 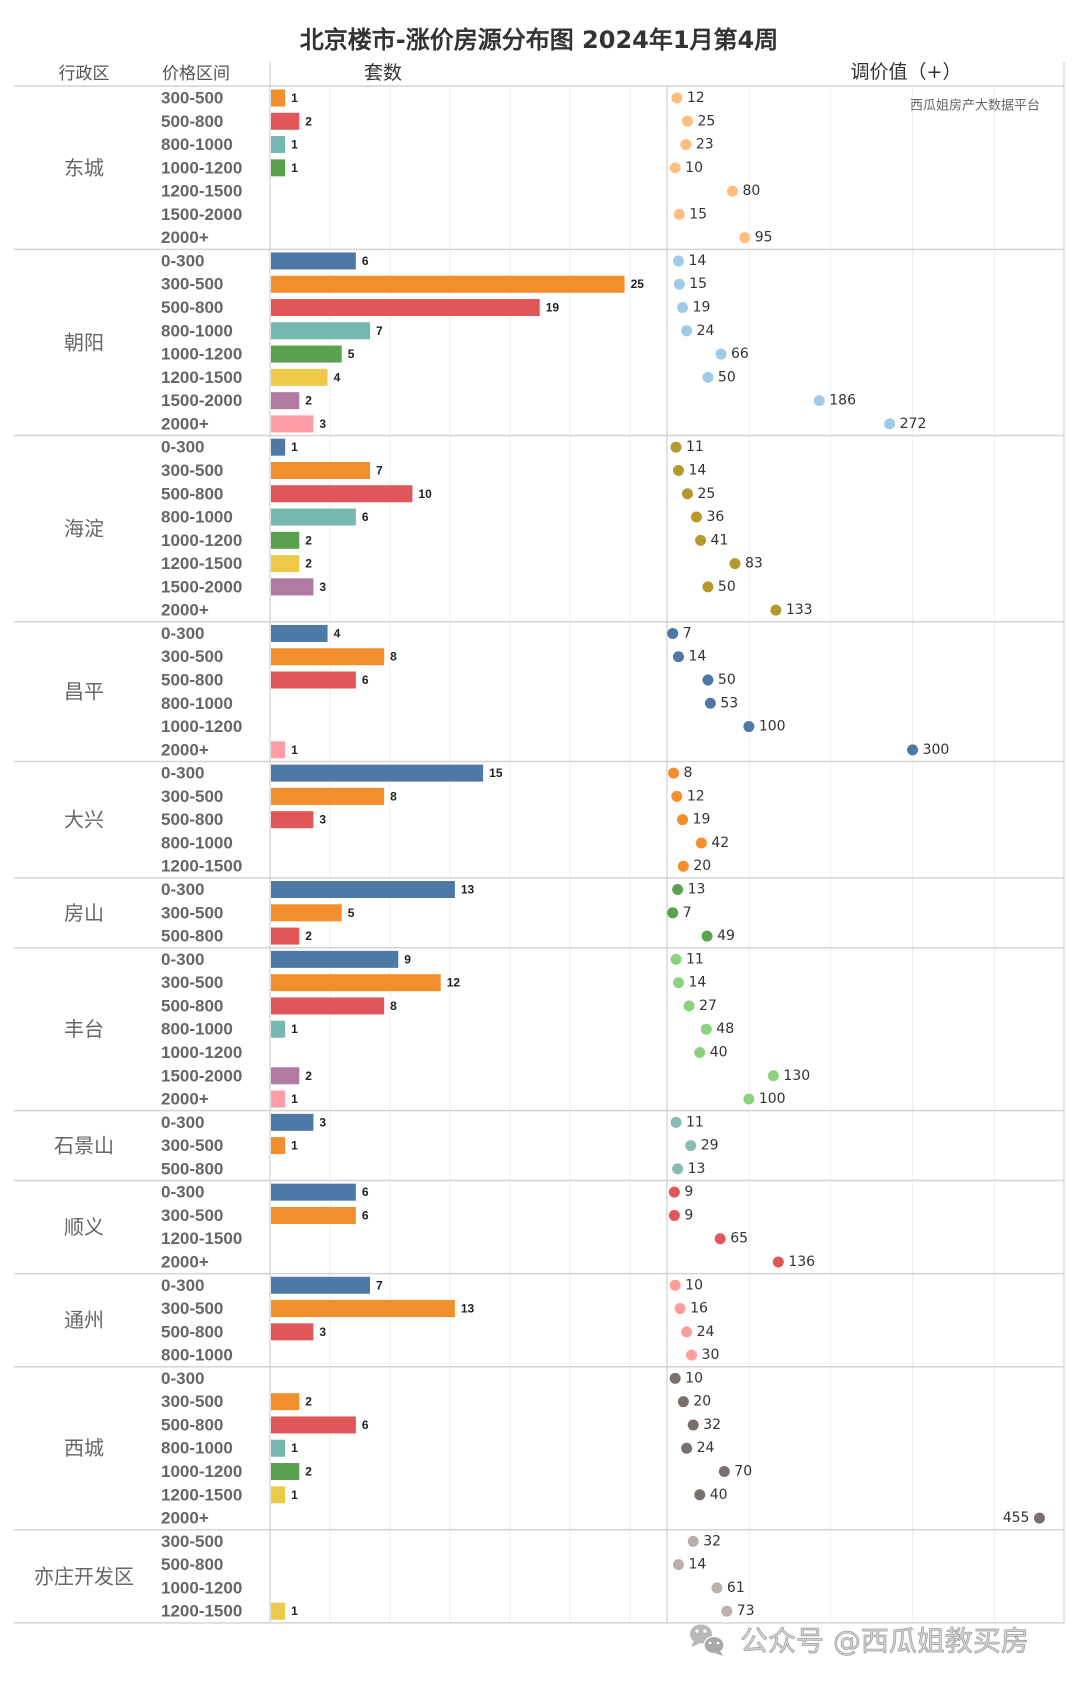 I want to click on table-row: 300-500 7 14, so click(x=433, y=470).